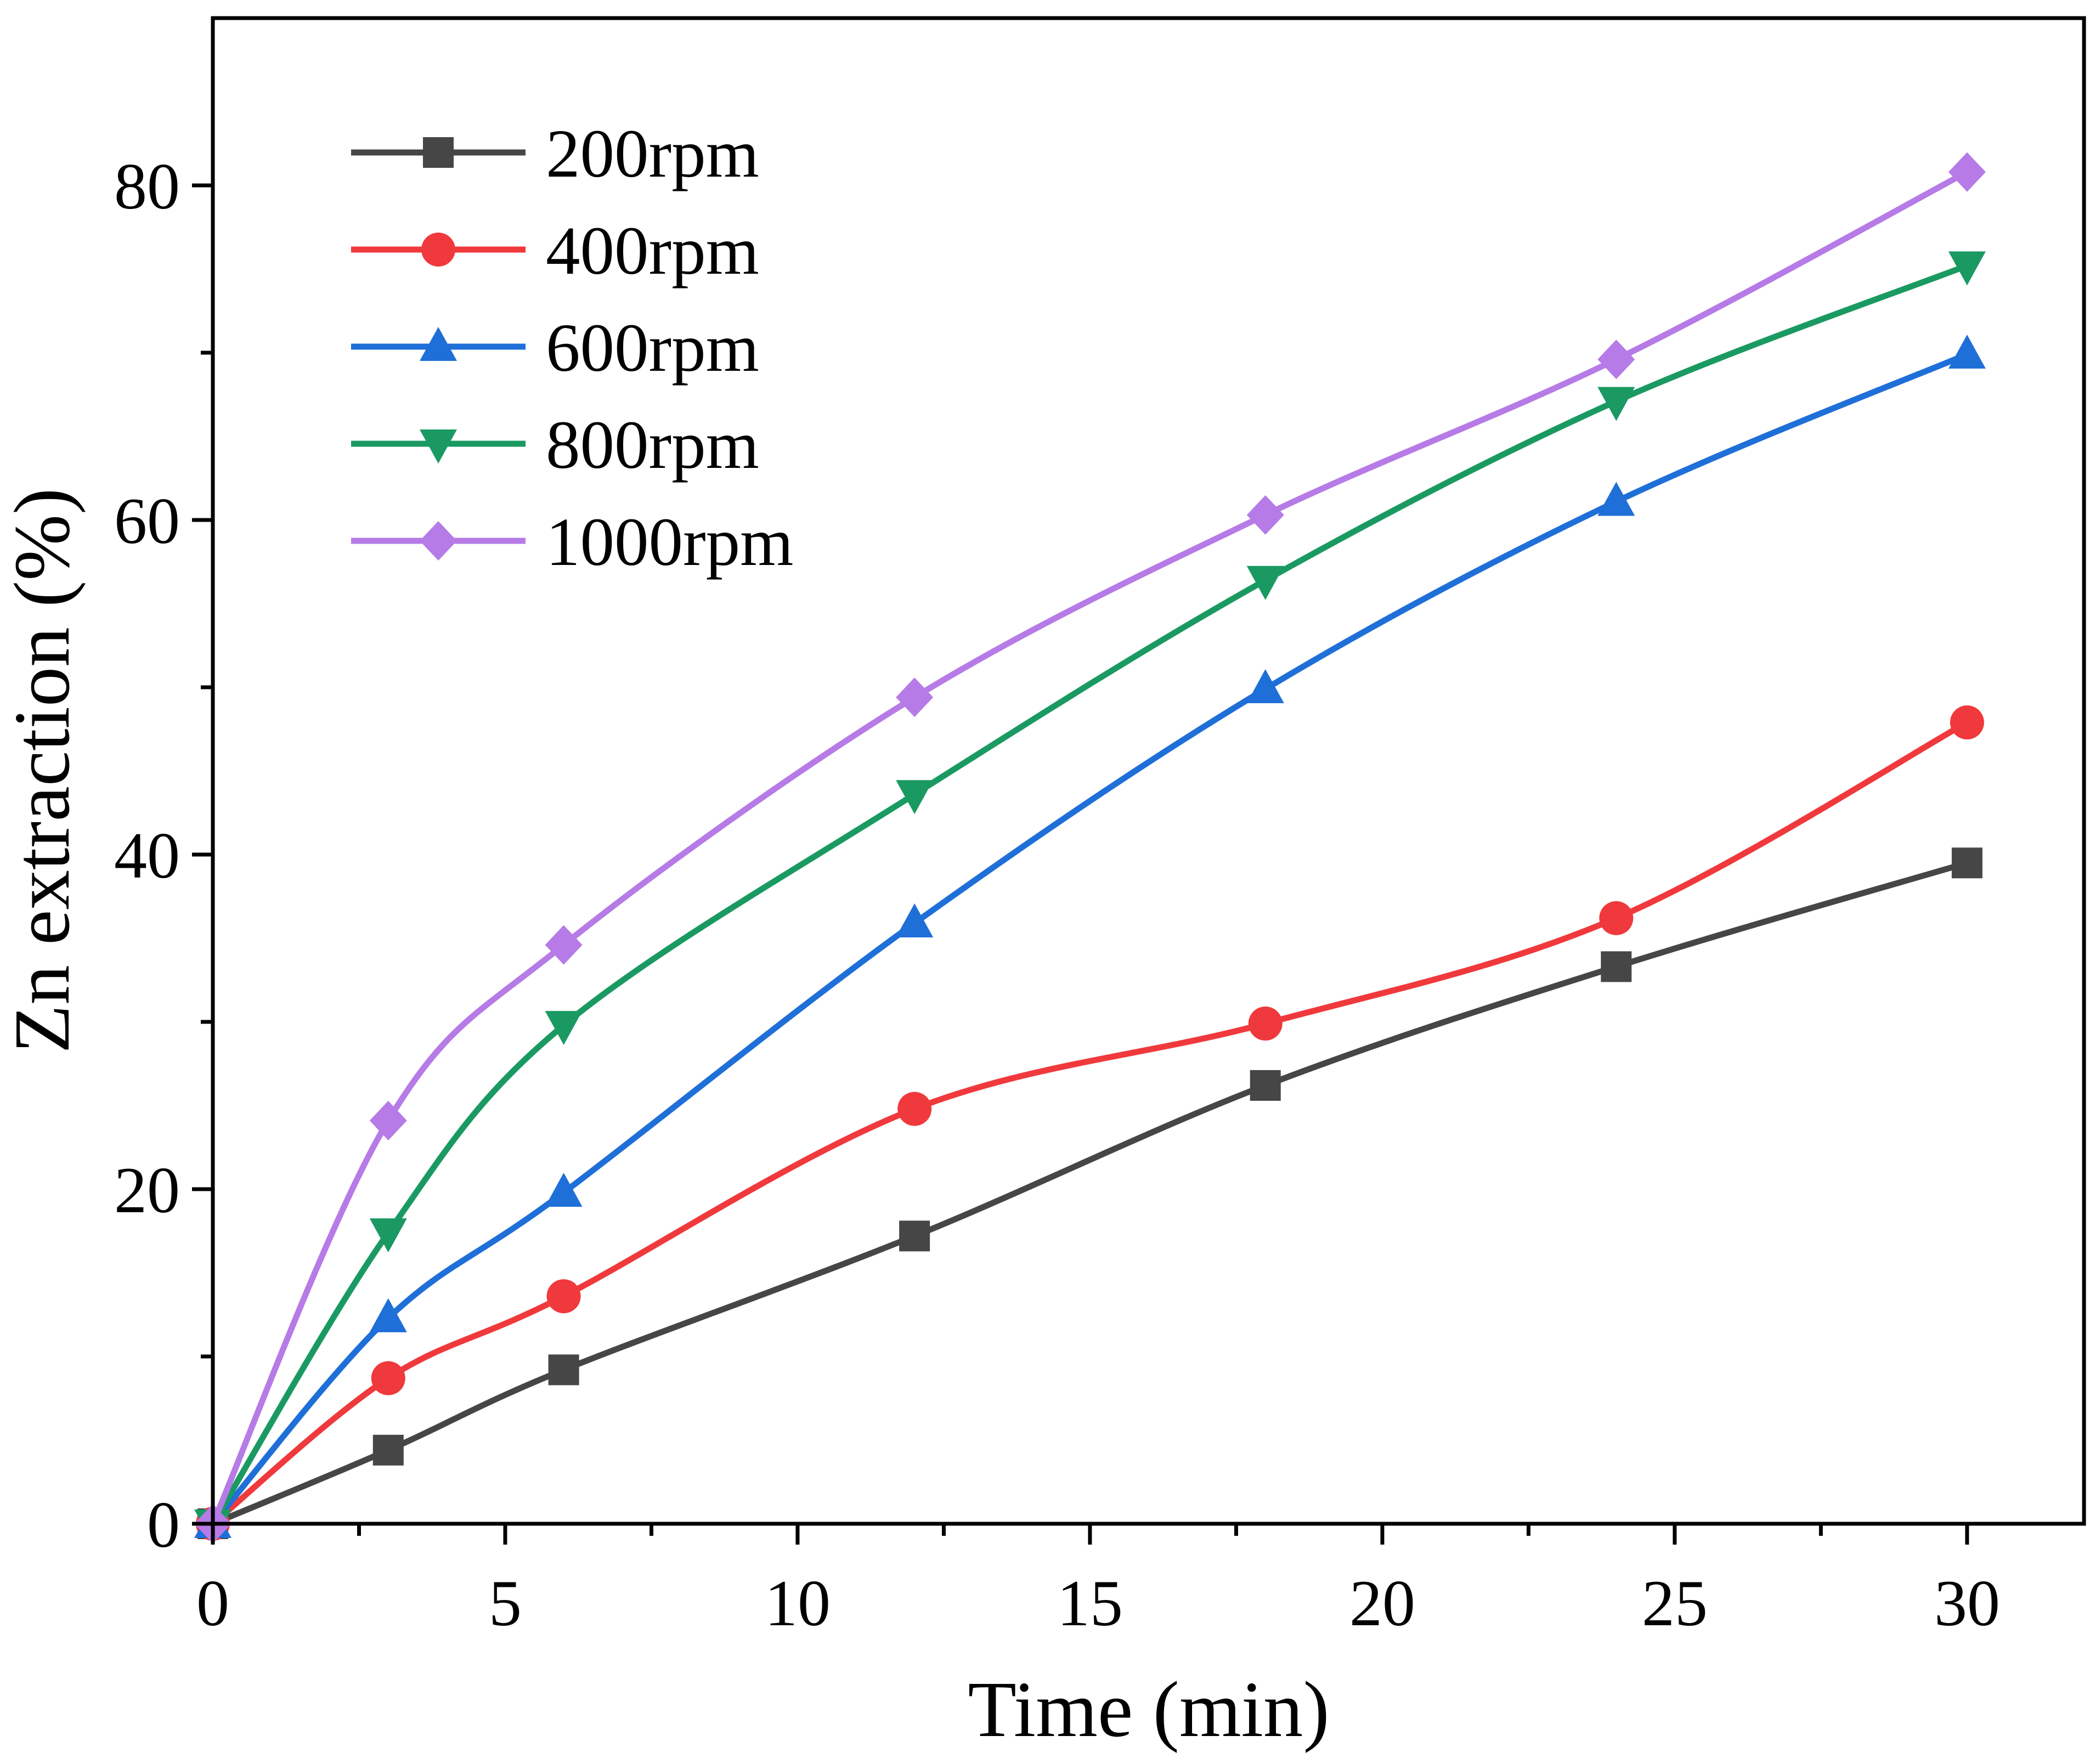  Describe the element at coordinates (438, 152) in the screenshot. I see `legend-marker-200rpm` at that location.